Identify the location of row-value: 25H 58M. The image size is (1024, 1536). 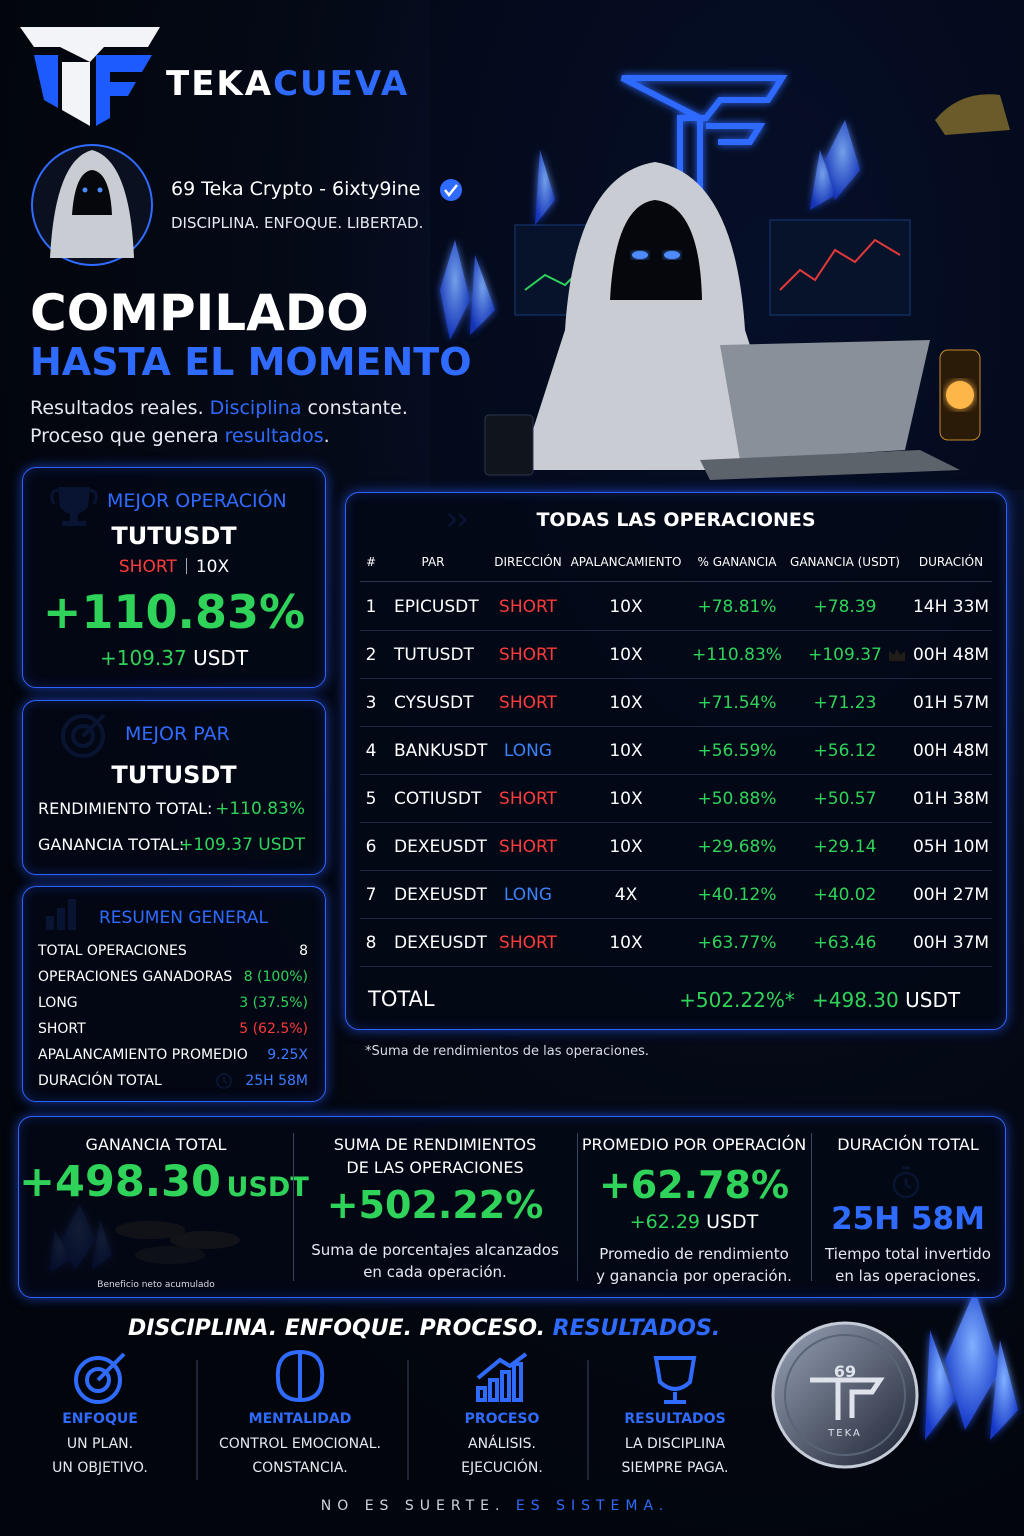
(276, 1081).